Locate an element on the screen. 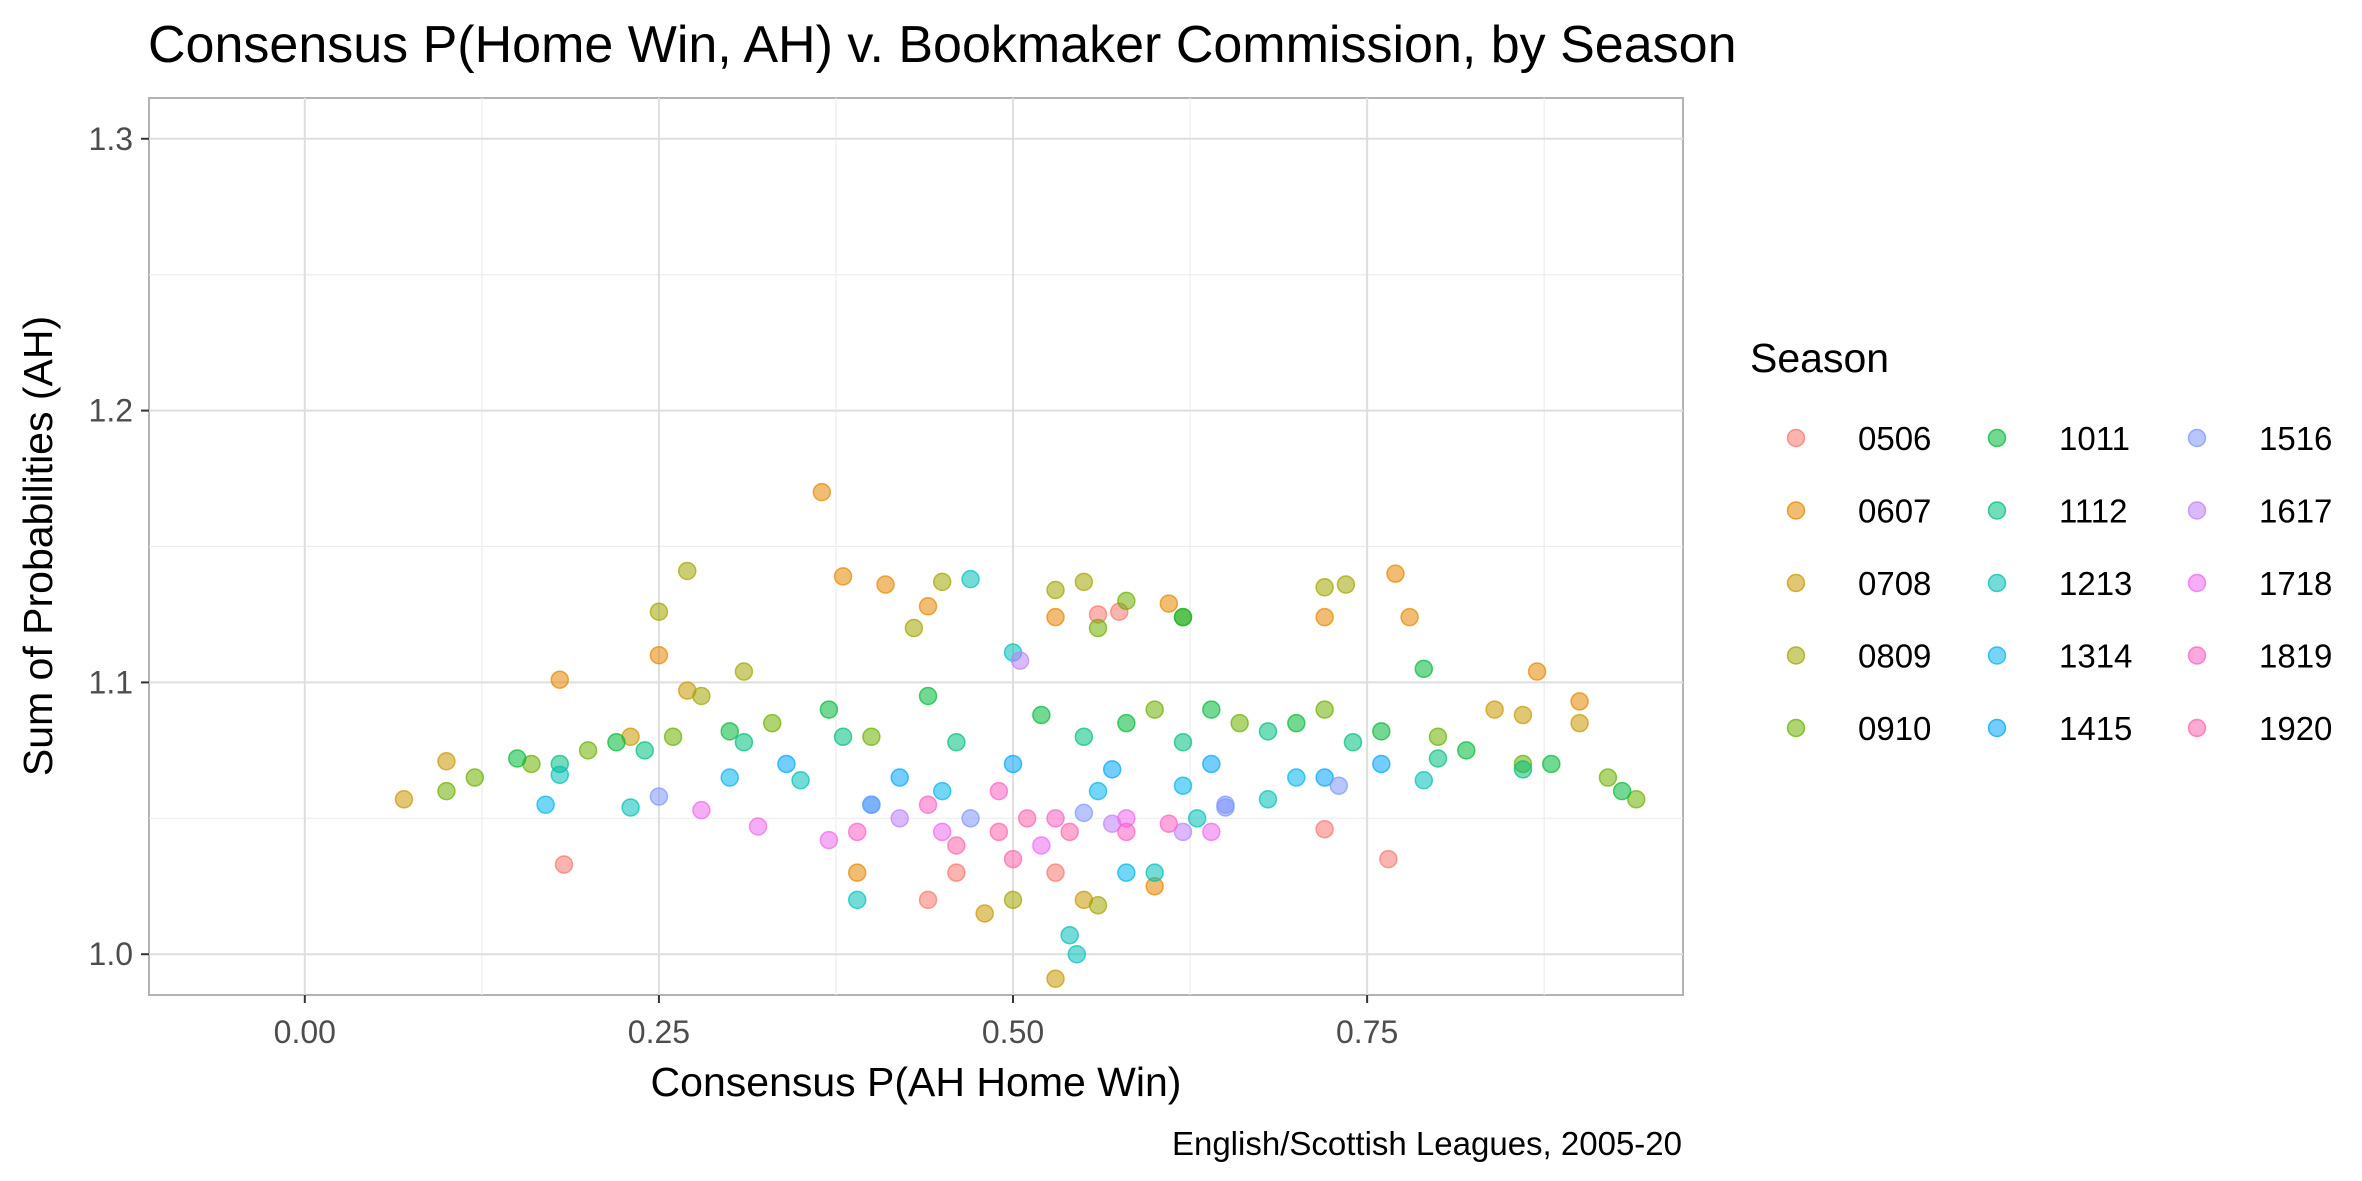 This screenshot has width=2362, height=1181. chart-caption: English/Scottish Leagues, 2005-20 is located at coordinates (1427, 1143).